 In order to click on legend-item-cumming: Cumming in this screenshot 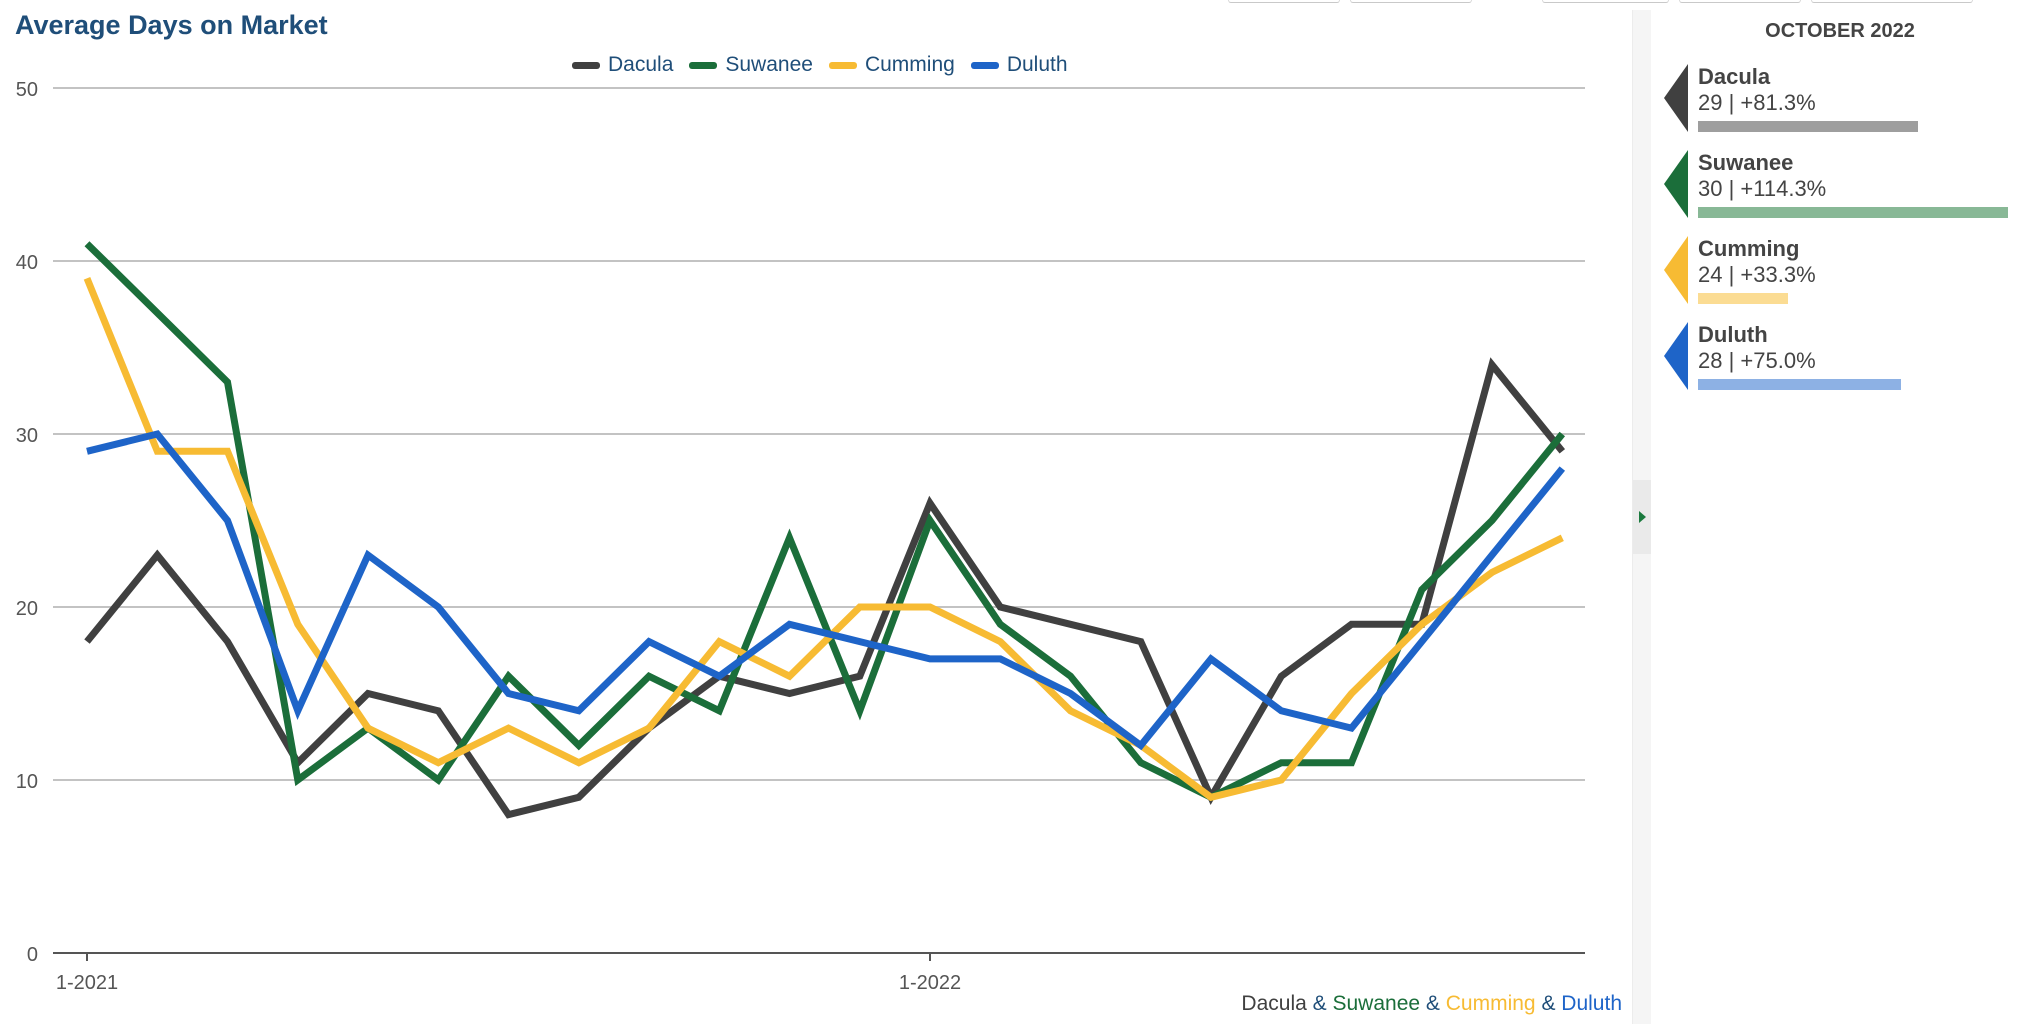, I will do `click(891, 65)`.